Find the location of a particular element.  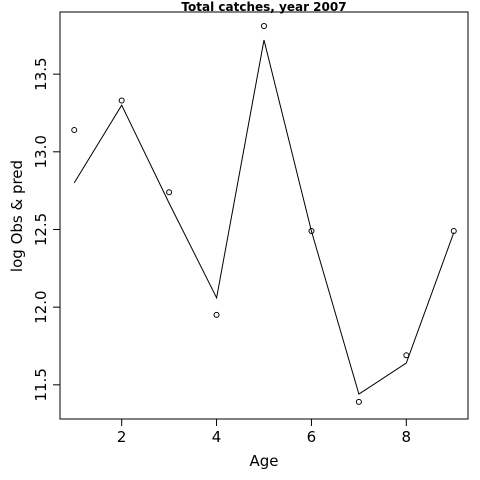

y-tick-label: 11.5 is located at coordinates (41, 384).